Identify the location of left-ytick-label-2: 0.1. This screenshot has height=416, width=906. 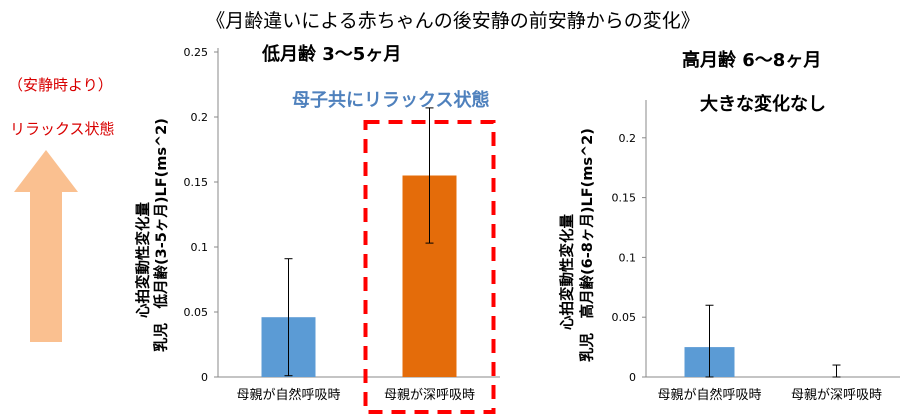
(200, 247).